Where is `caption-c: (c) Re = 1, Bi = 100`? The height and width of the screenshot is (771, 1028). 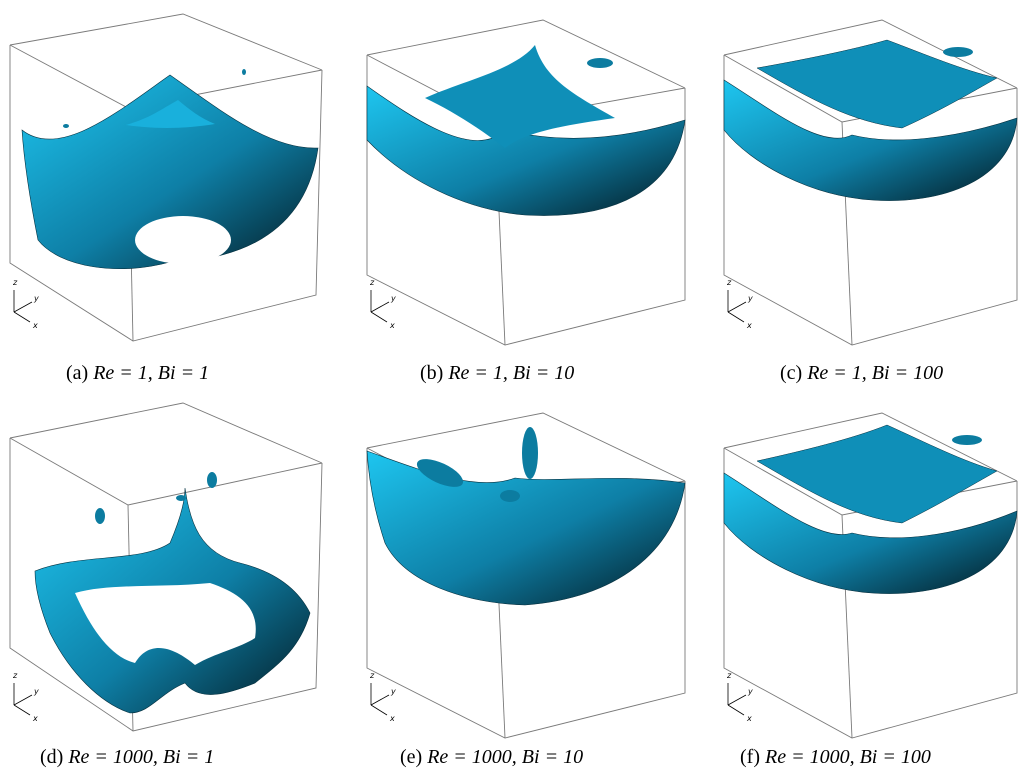 caption-c: (c) Re = 1, Bi = 100 is located at coordinates (861, 373).